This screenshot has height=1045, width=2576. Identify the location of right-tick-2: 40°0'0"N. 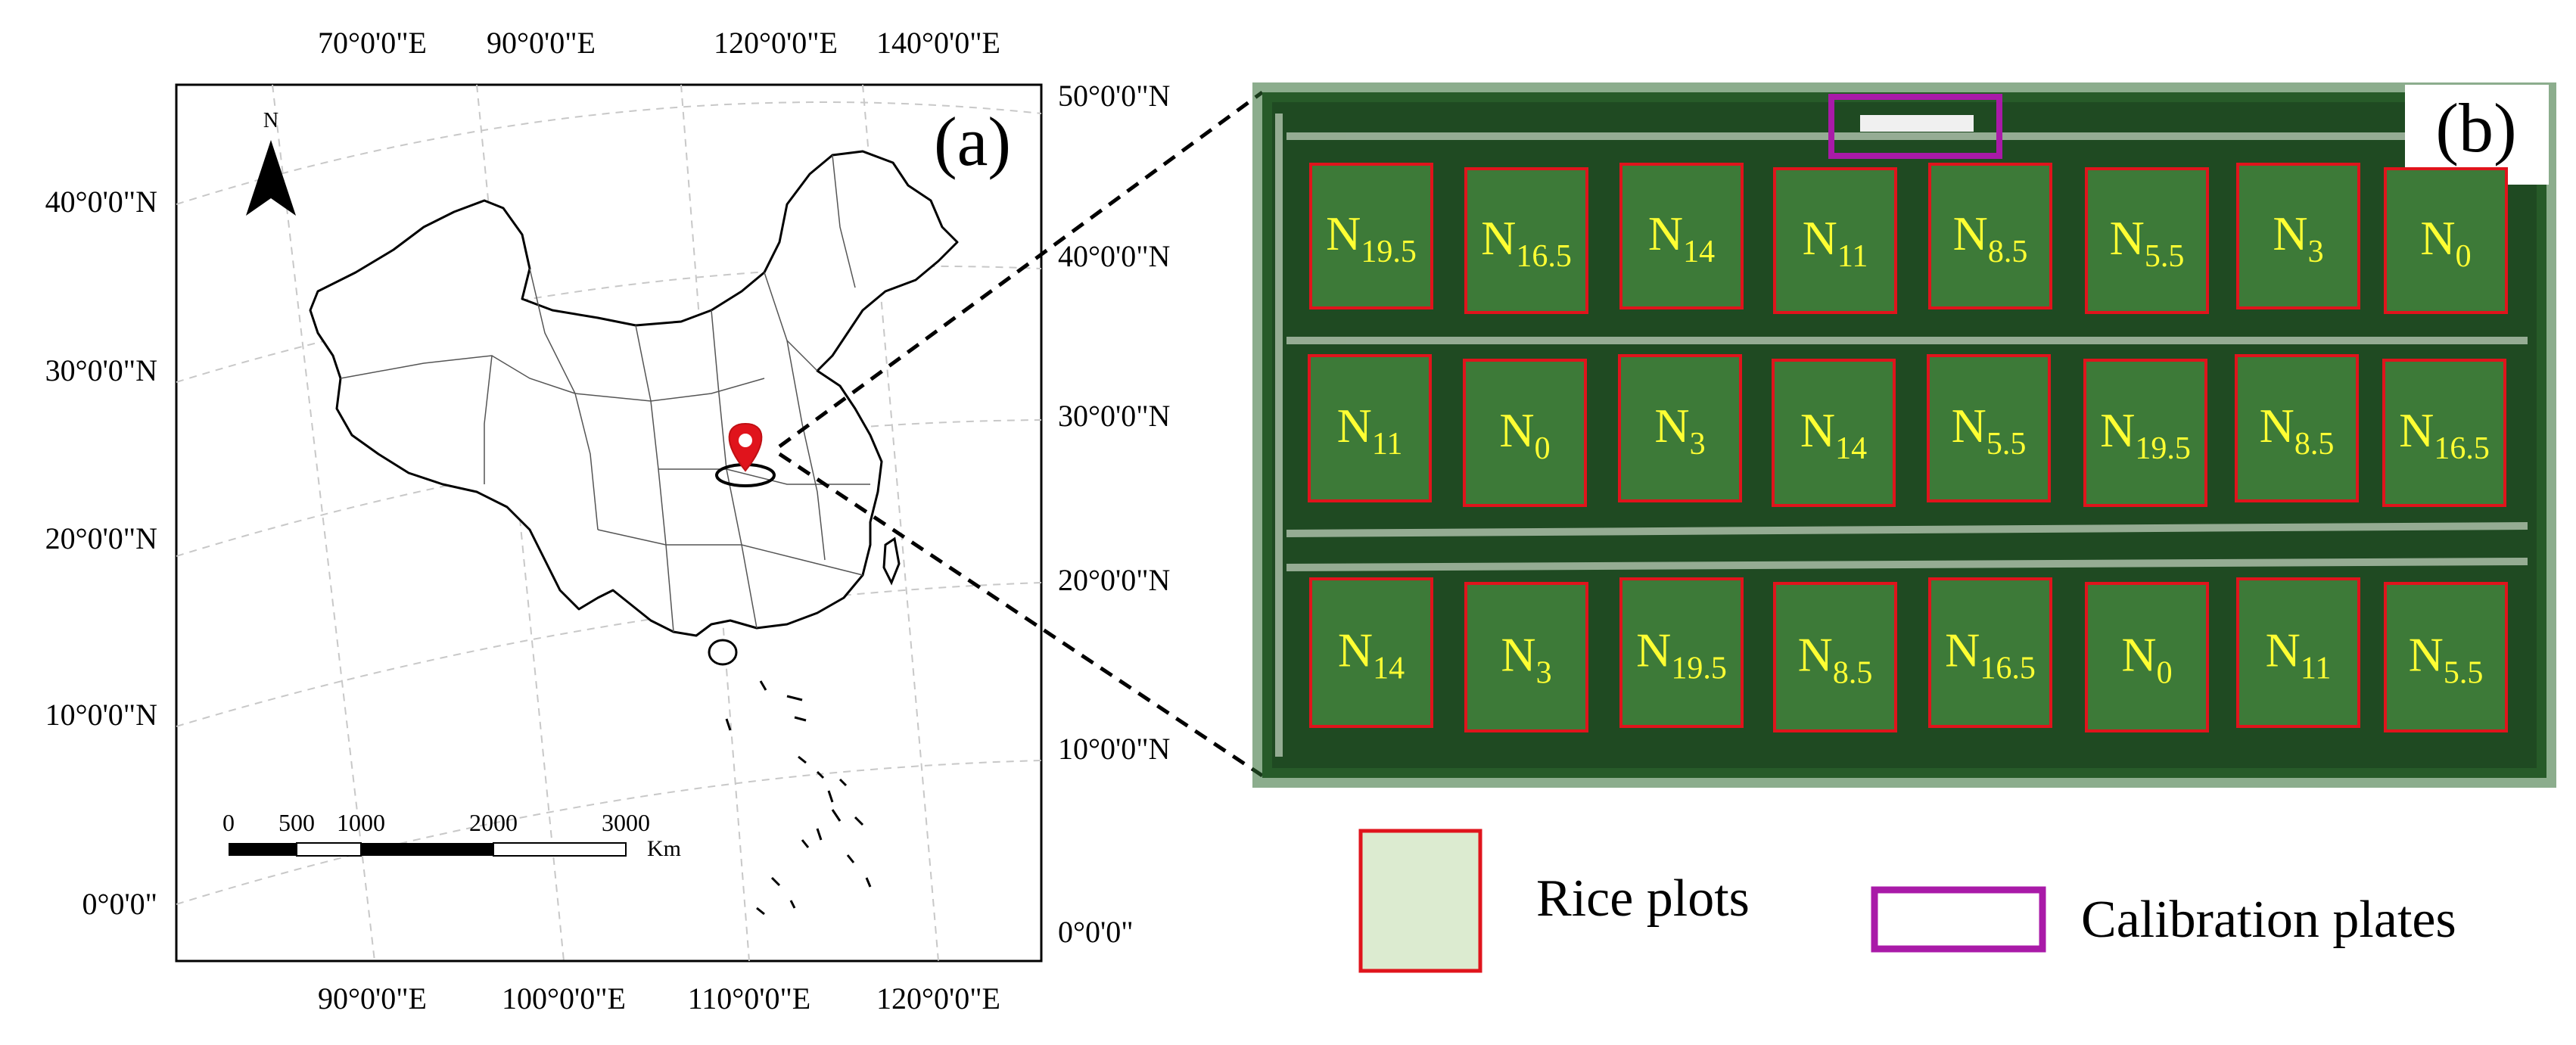
(1114, 256).